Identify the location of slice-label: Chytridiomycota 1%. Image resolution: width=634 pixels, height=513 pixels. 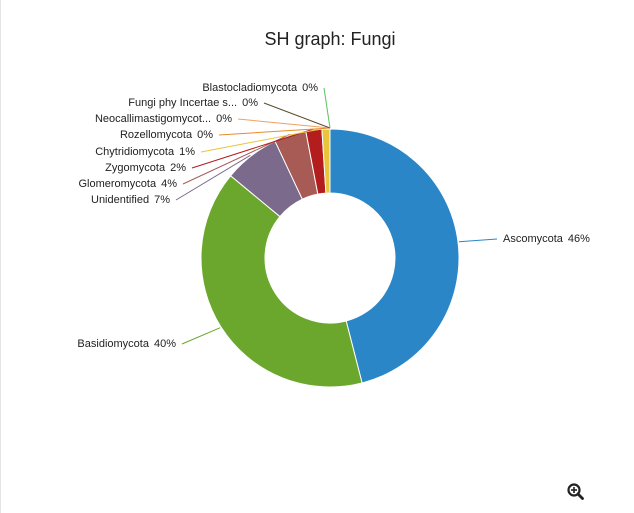
(145, 152).